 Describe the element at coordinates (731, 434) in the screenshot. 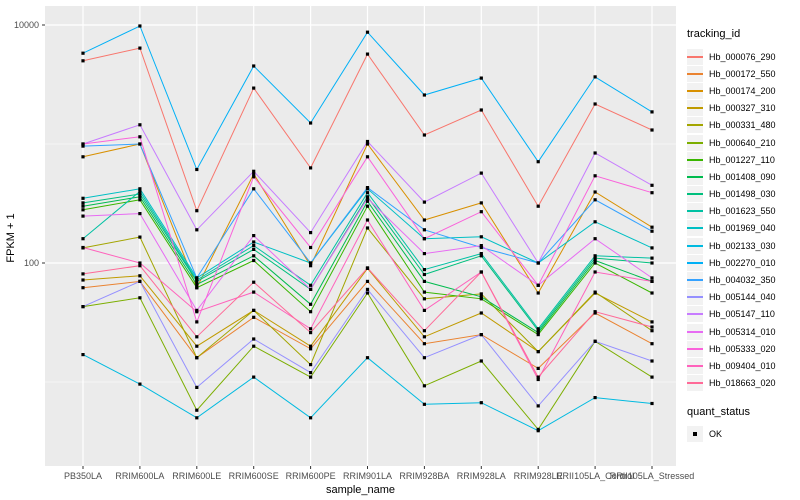

I see `legend-entry-quant-ok: OK` at that location.